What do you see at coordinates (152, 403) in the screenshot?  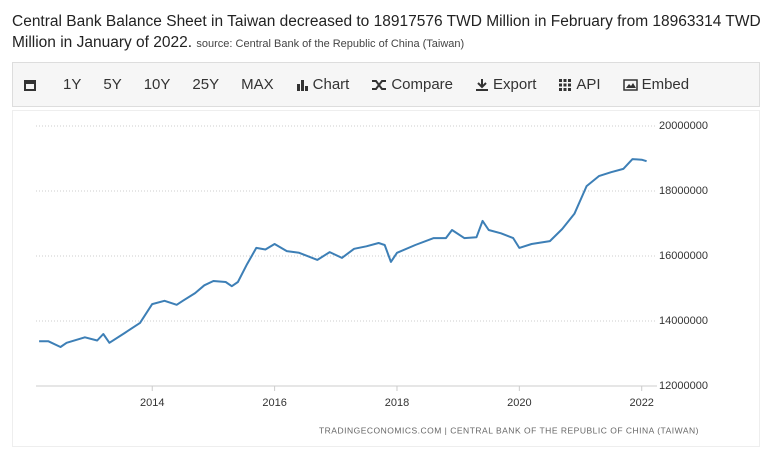 I see `x-tick-label: 2014` at bounding box center [152, 403].